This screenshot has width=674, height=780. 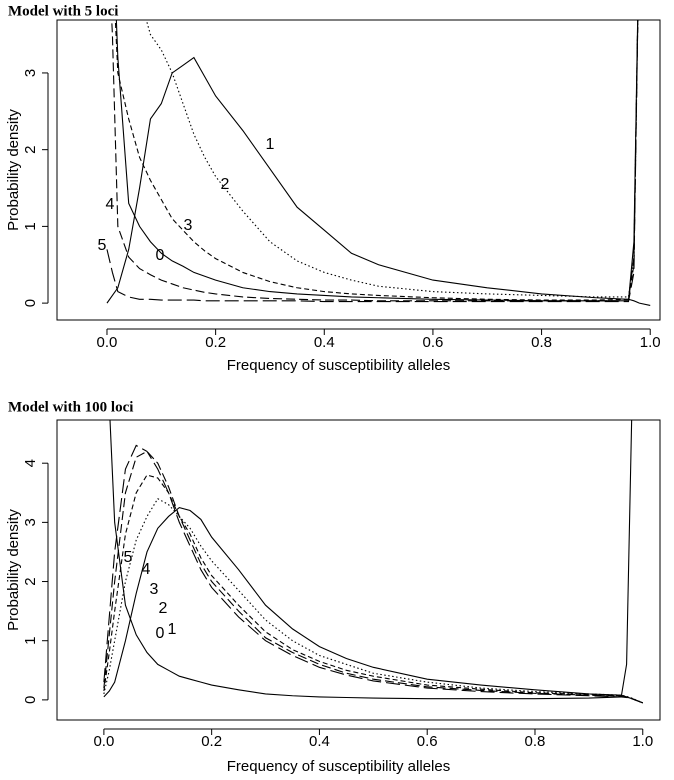 I want to click on chart-title: Model with 5 loci, so click(x=63, y=11).